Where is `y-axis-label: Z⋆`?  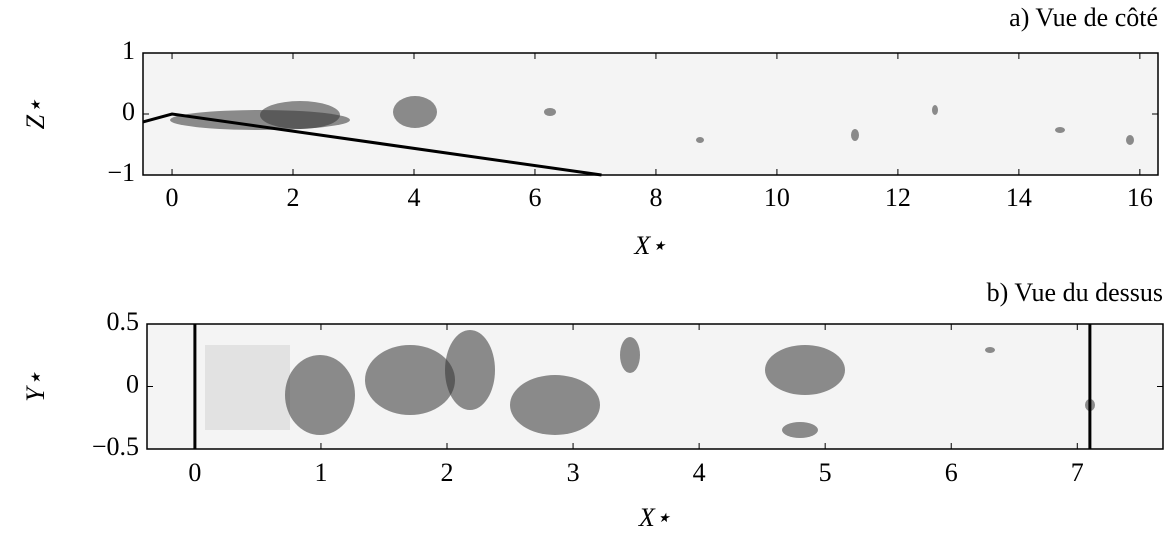
y-axis-label: Z⋆ is located at coordinates (35, 114).